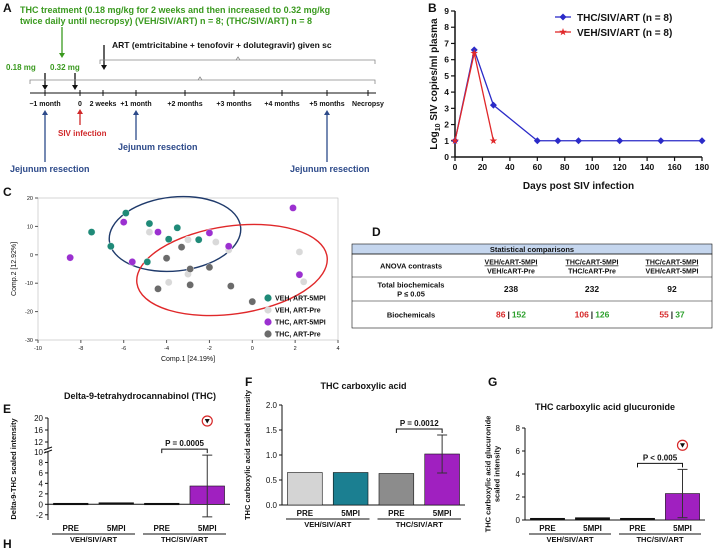 The height and width of the screenshot is (550, 715). What do you see at coordinates (680, 315) in the screenshot?
I see `cell-value: 37` at bounding box center [680, 315].